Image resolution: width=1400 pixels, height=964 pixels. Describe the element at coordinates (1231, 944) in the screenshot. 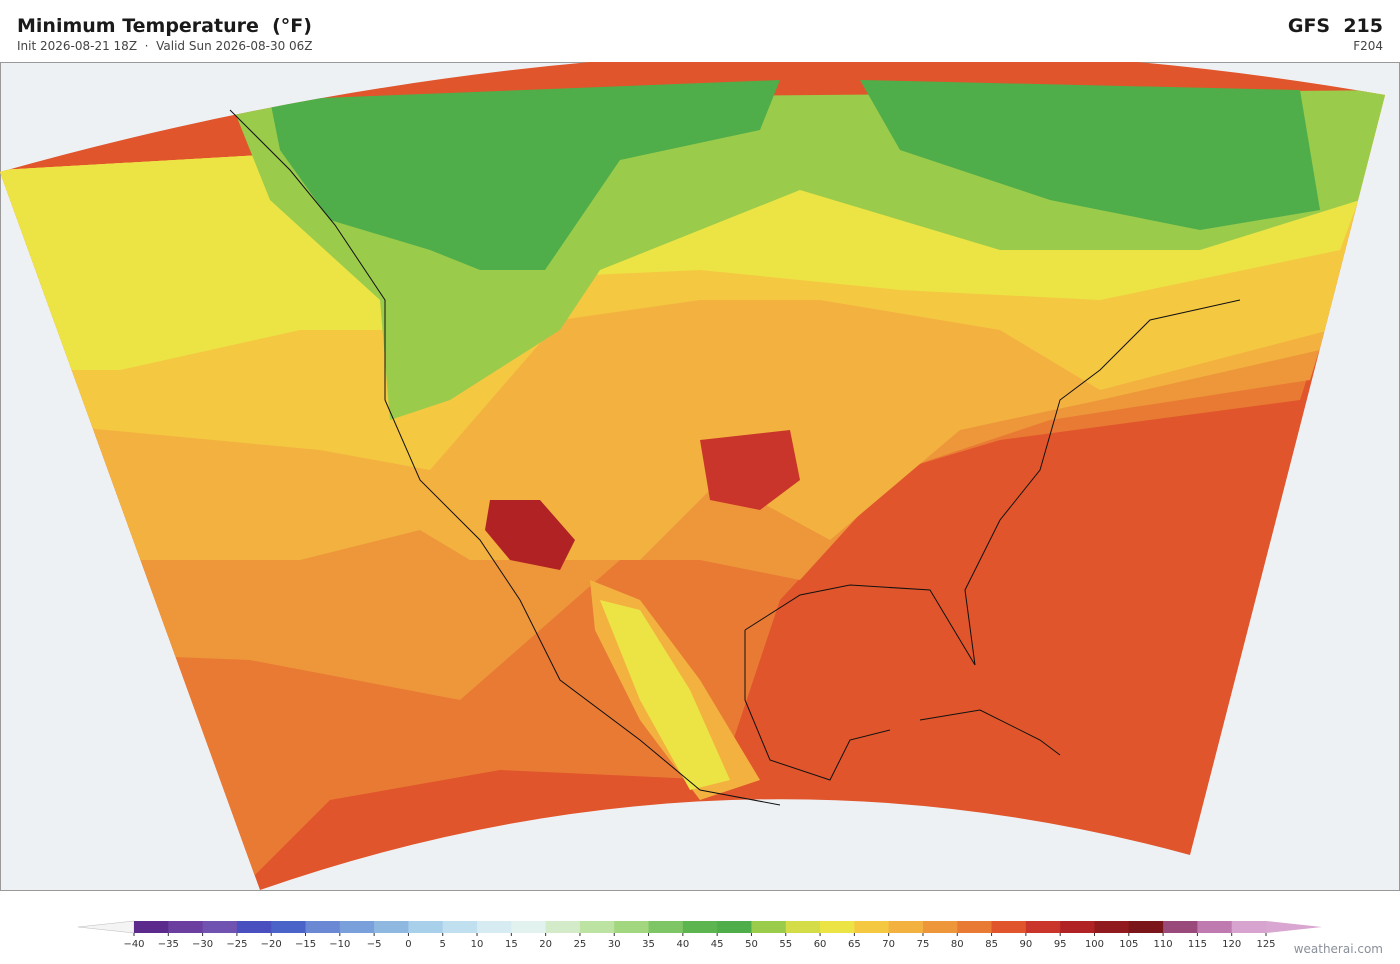

I see `colorbar-tick-label: 120` at that location.